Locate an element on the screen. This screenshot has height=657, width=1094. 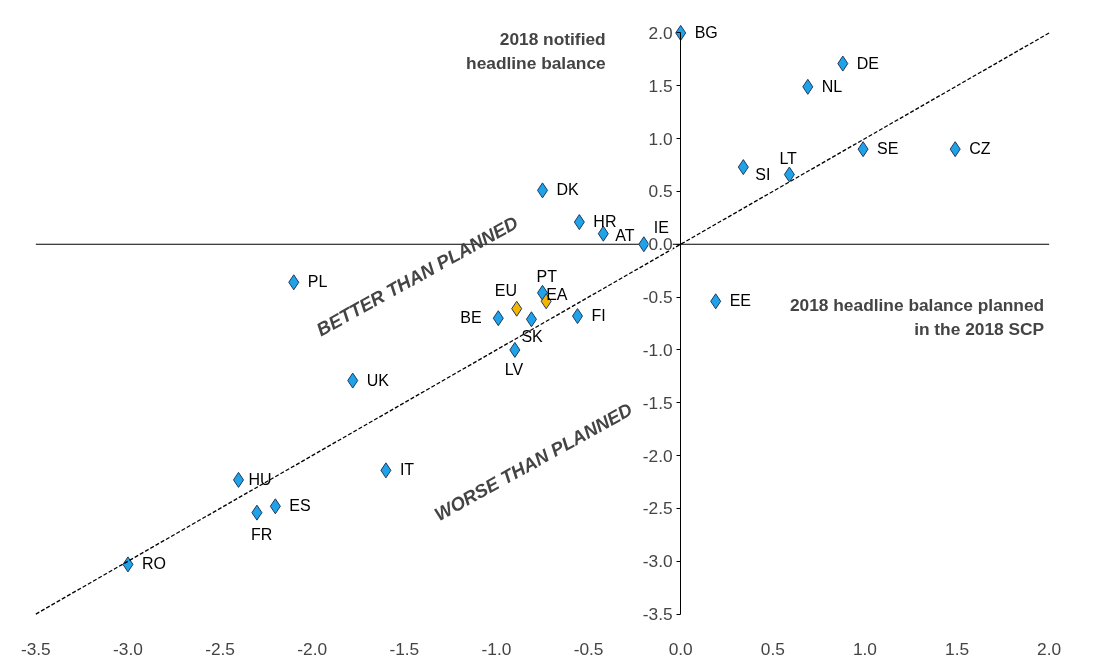
x-tick-label: -3.0 is located at coordinates (128, 647).